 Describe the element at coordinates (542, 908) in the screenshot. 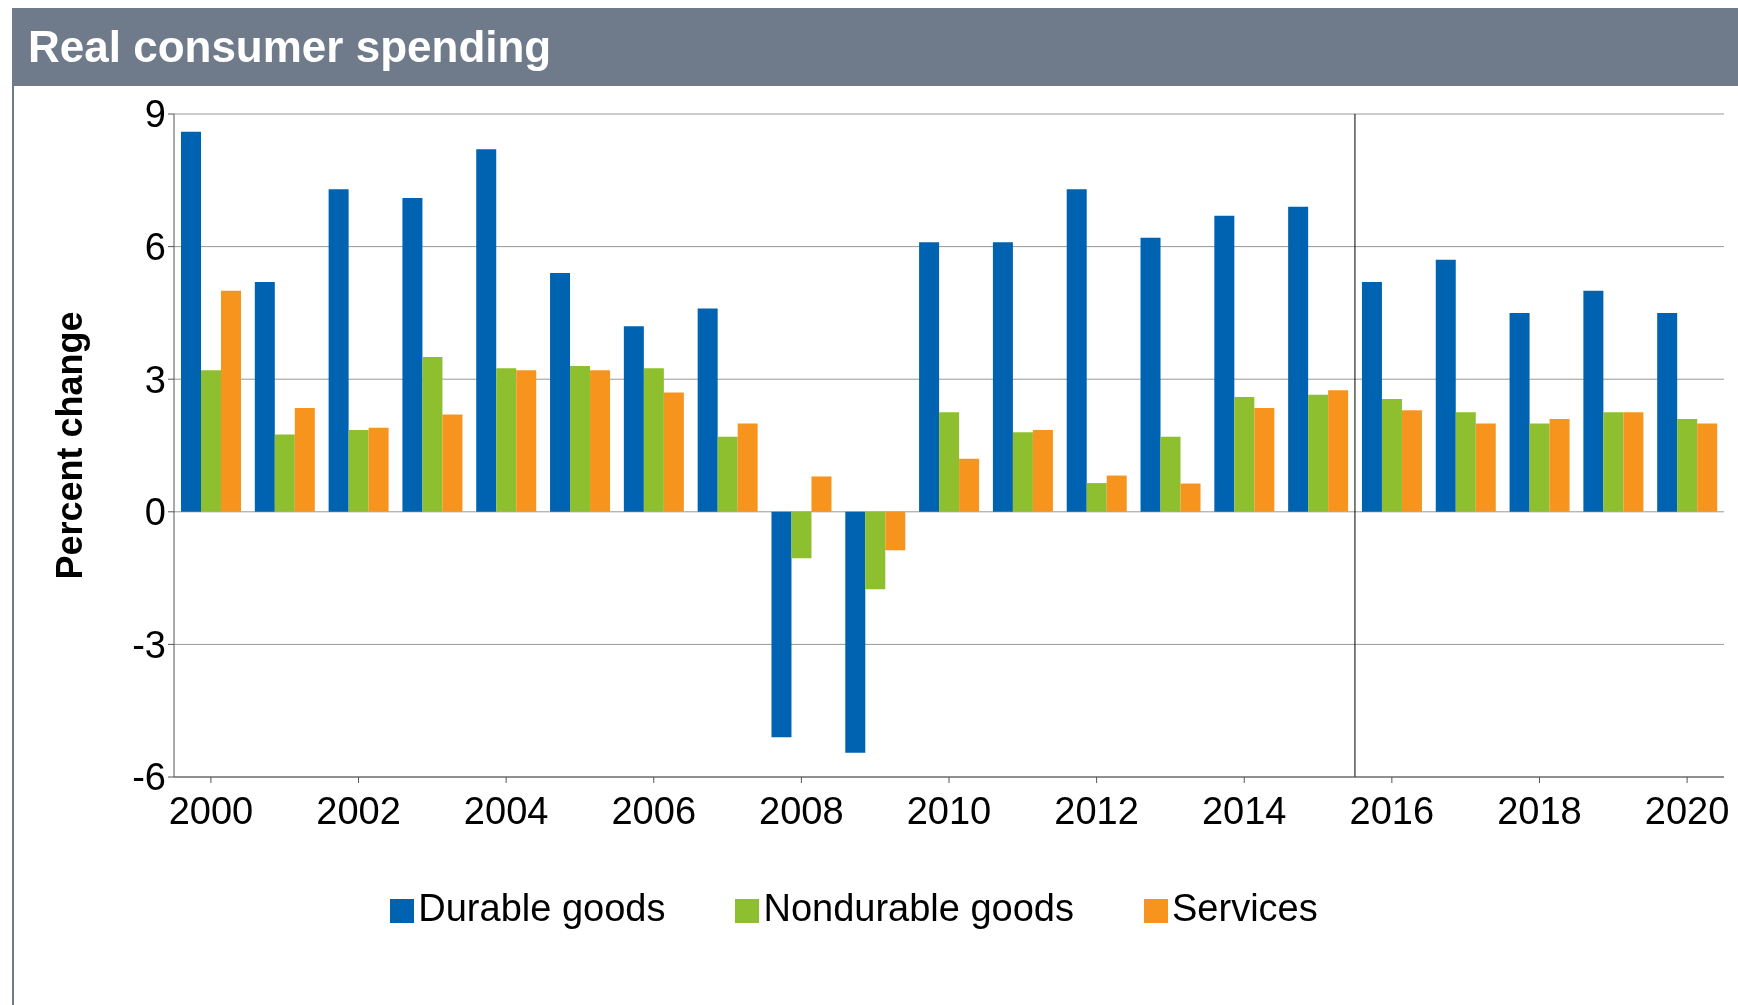

I see `legend-label: Durable goods` at that location.